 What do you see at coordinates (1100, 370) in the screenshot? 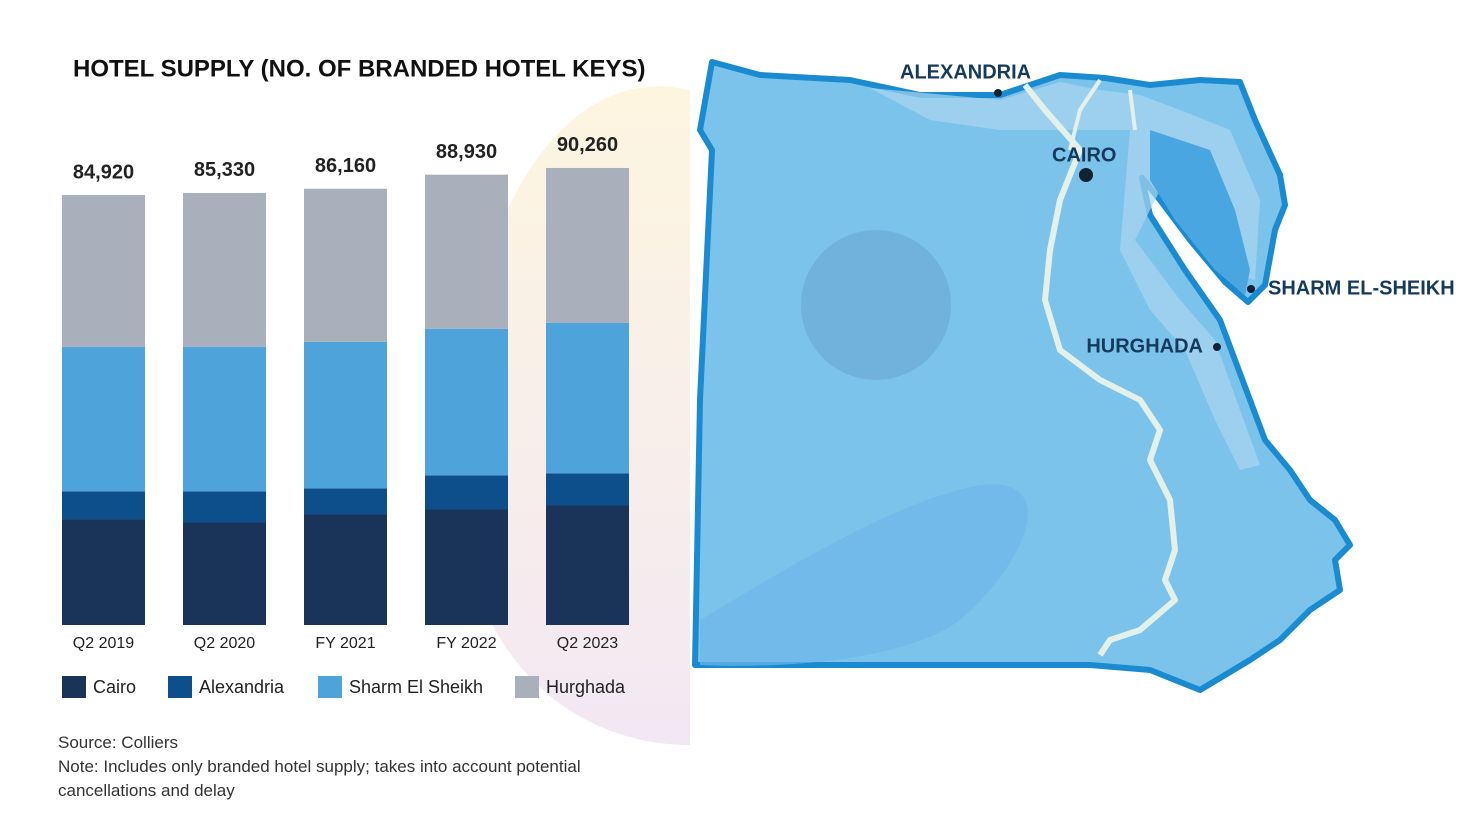
I see `nile` at bounding box center [1100, 370].